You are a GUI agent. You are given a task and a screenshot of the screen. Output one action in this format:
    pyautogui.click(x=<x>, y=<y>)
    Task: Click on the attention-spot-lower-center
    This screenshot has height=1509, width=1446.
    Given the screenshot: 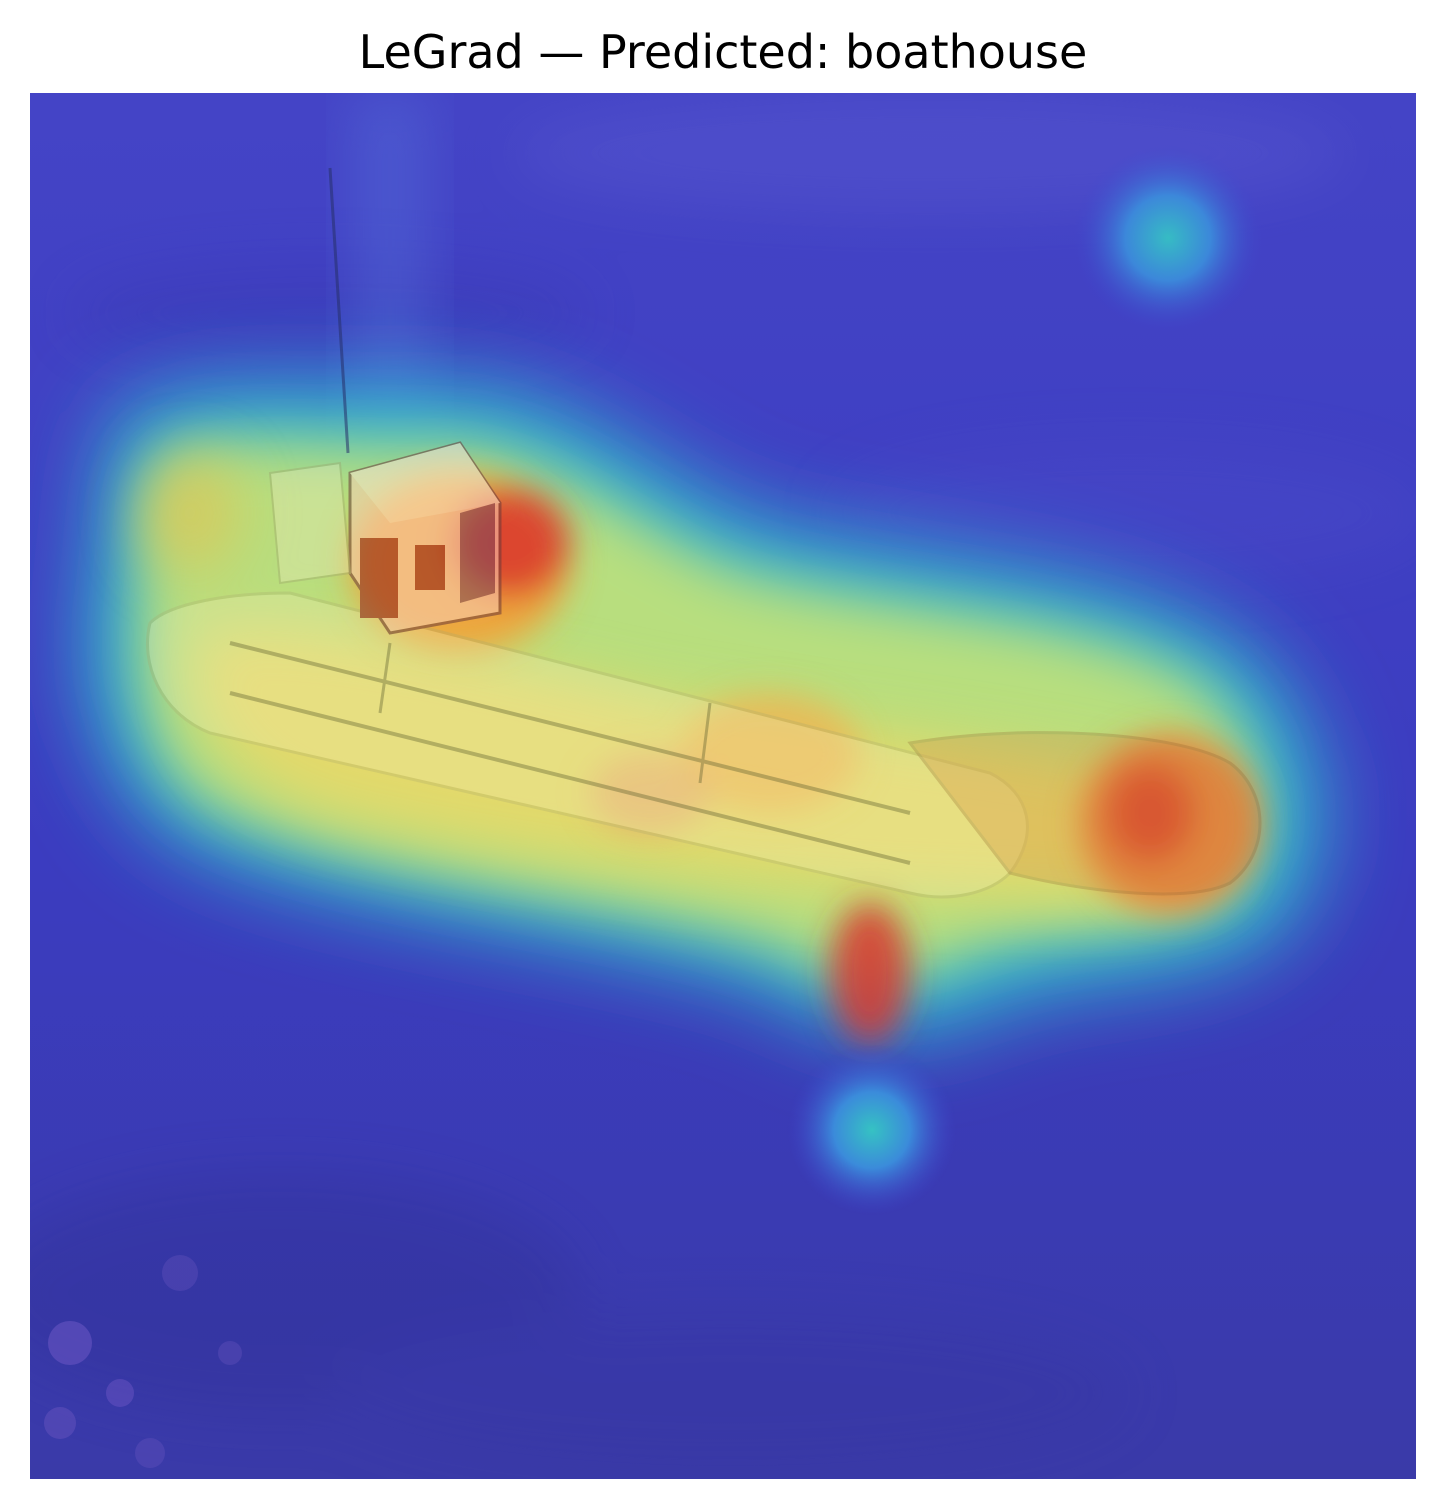 What is the action you would take?
    pyautogui.click(x=872, y=1130)
    